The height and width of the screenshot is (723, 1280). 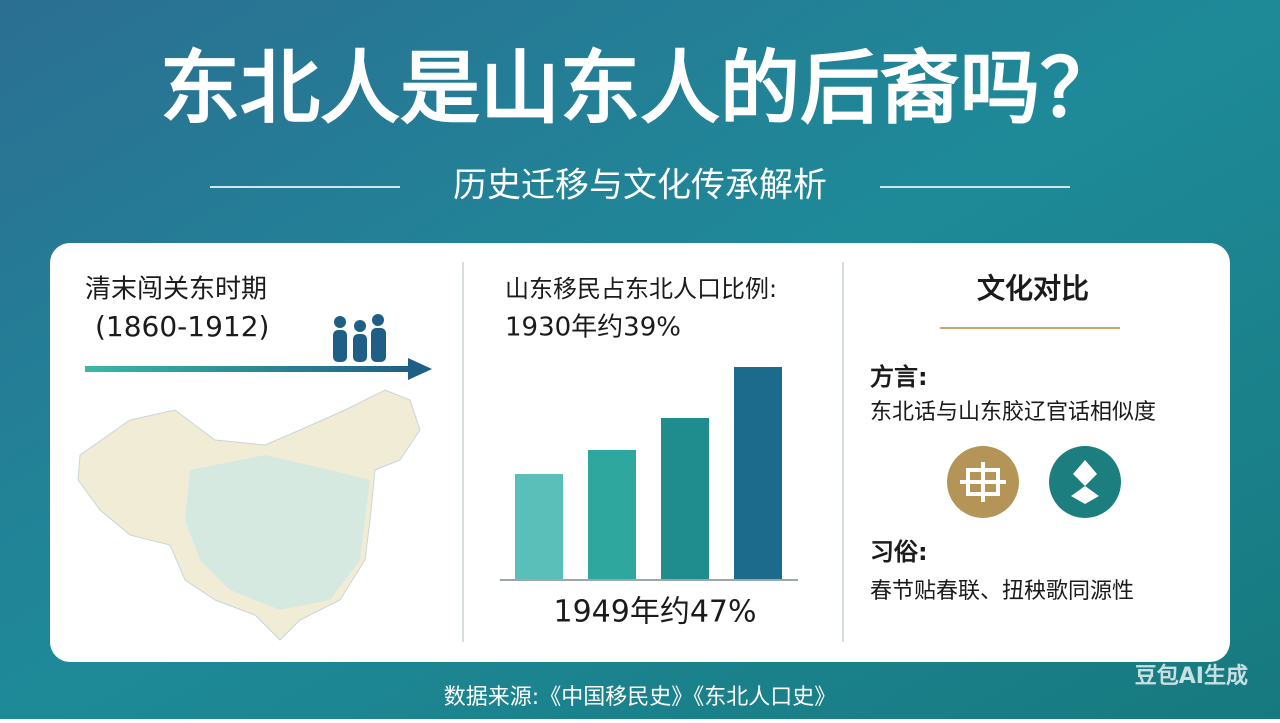 What do you see at coordinates (176, 290) in the screenshot?
I see `panel-title: 清末闯关东时期` at bounding box center [176, 290].